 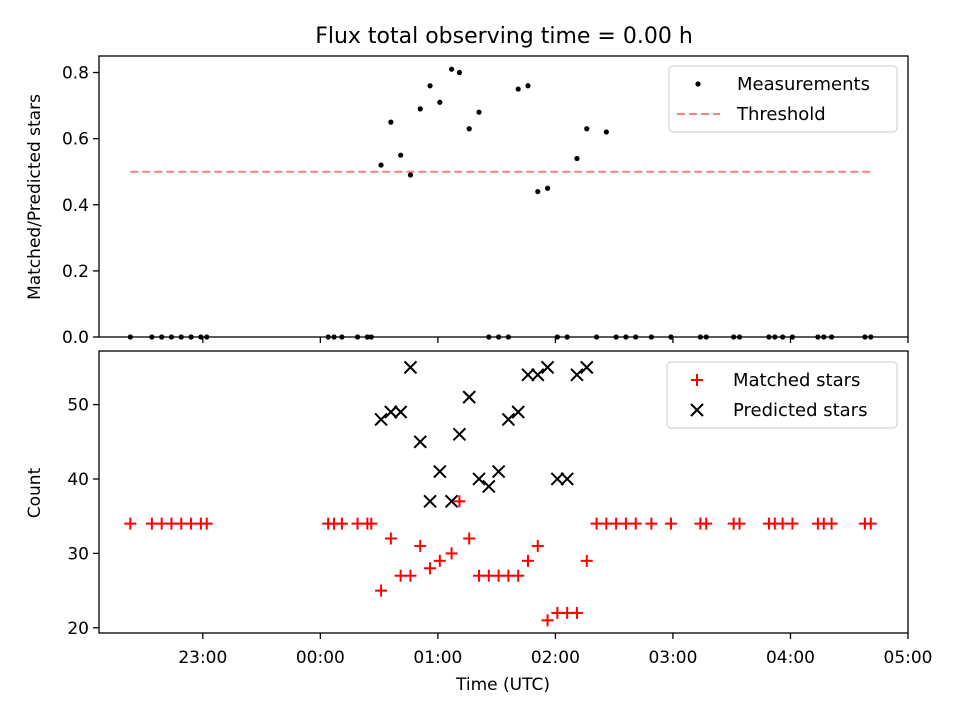 What do you see at coordinates (437, 658) in the screenshot?
I see `count-x-tick-label: 01:00` at bounding box center [437, 658].